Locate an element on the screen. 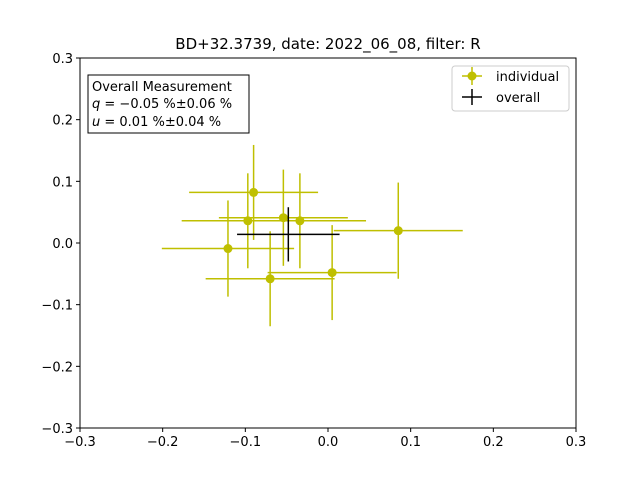 The width and height of the screenshot is (640, 480). legend-label-overall: overall is located at coordinates (518, 98).